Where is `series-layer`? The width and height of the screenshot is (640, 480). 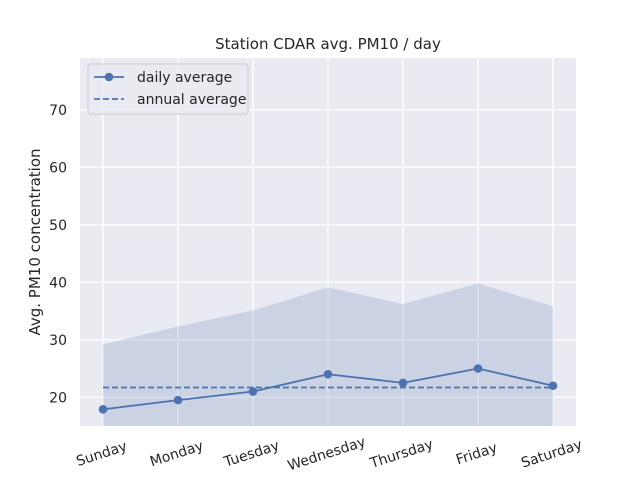 series-layer is located at coordinates (328, 389).